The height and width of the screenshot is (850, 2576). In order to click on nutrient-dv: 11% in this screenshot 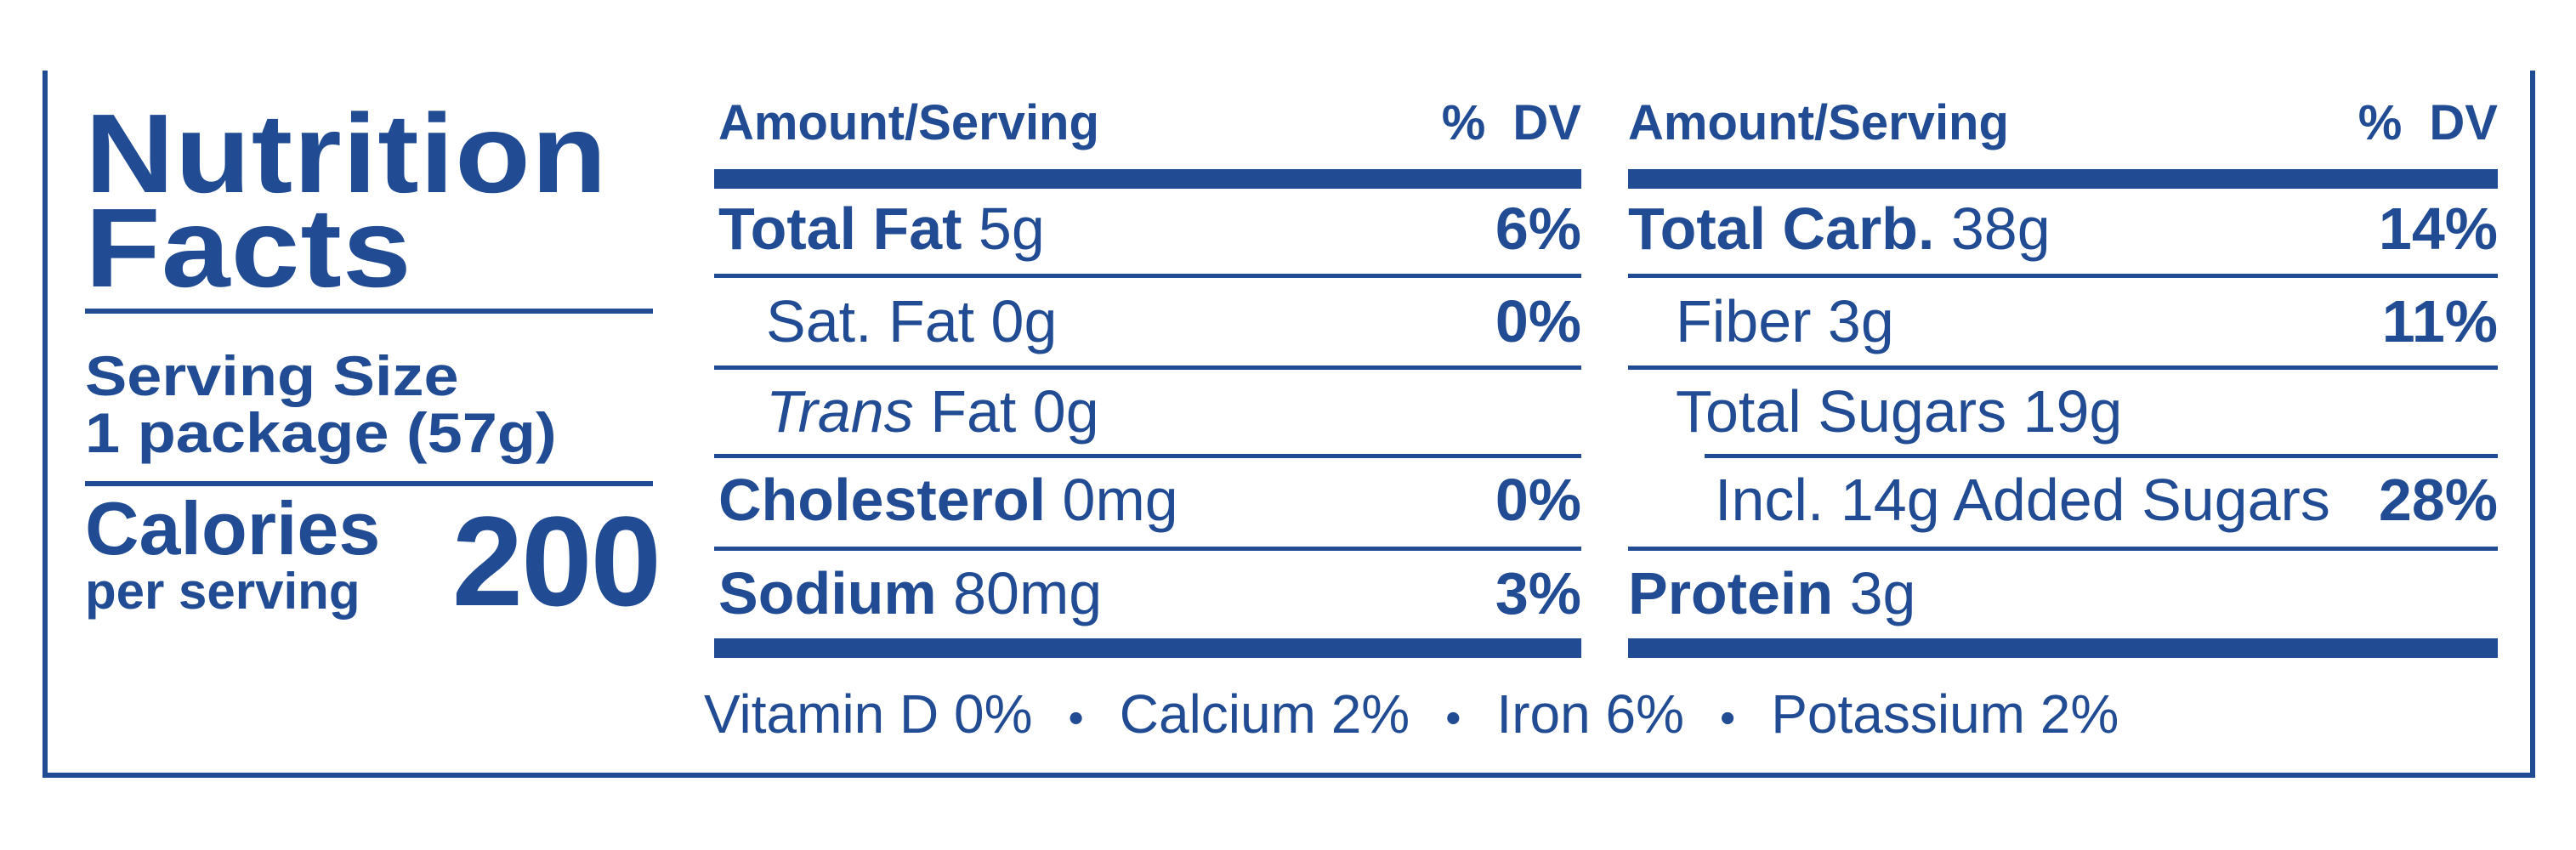, I will do `click(2440, 321)`.